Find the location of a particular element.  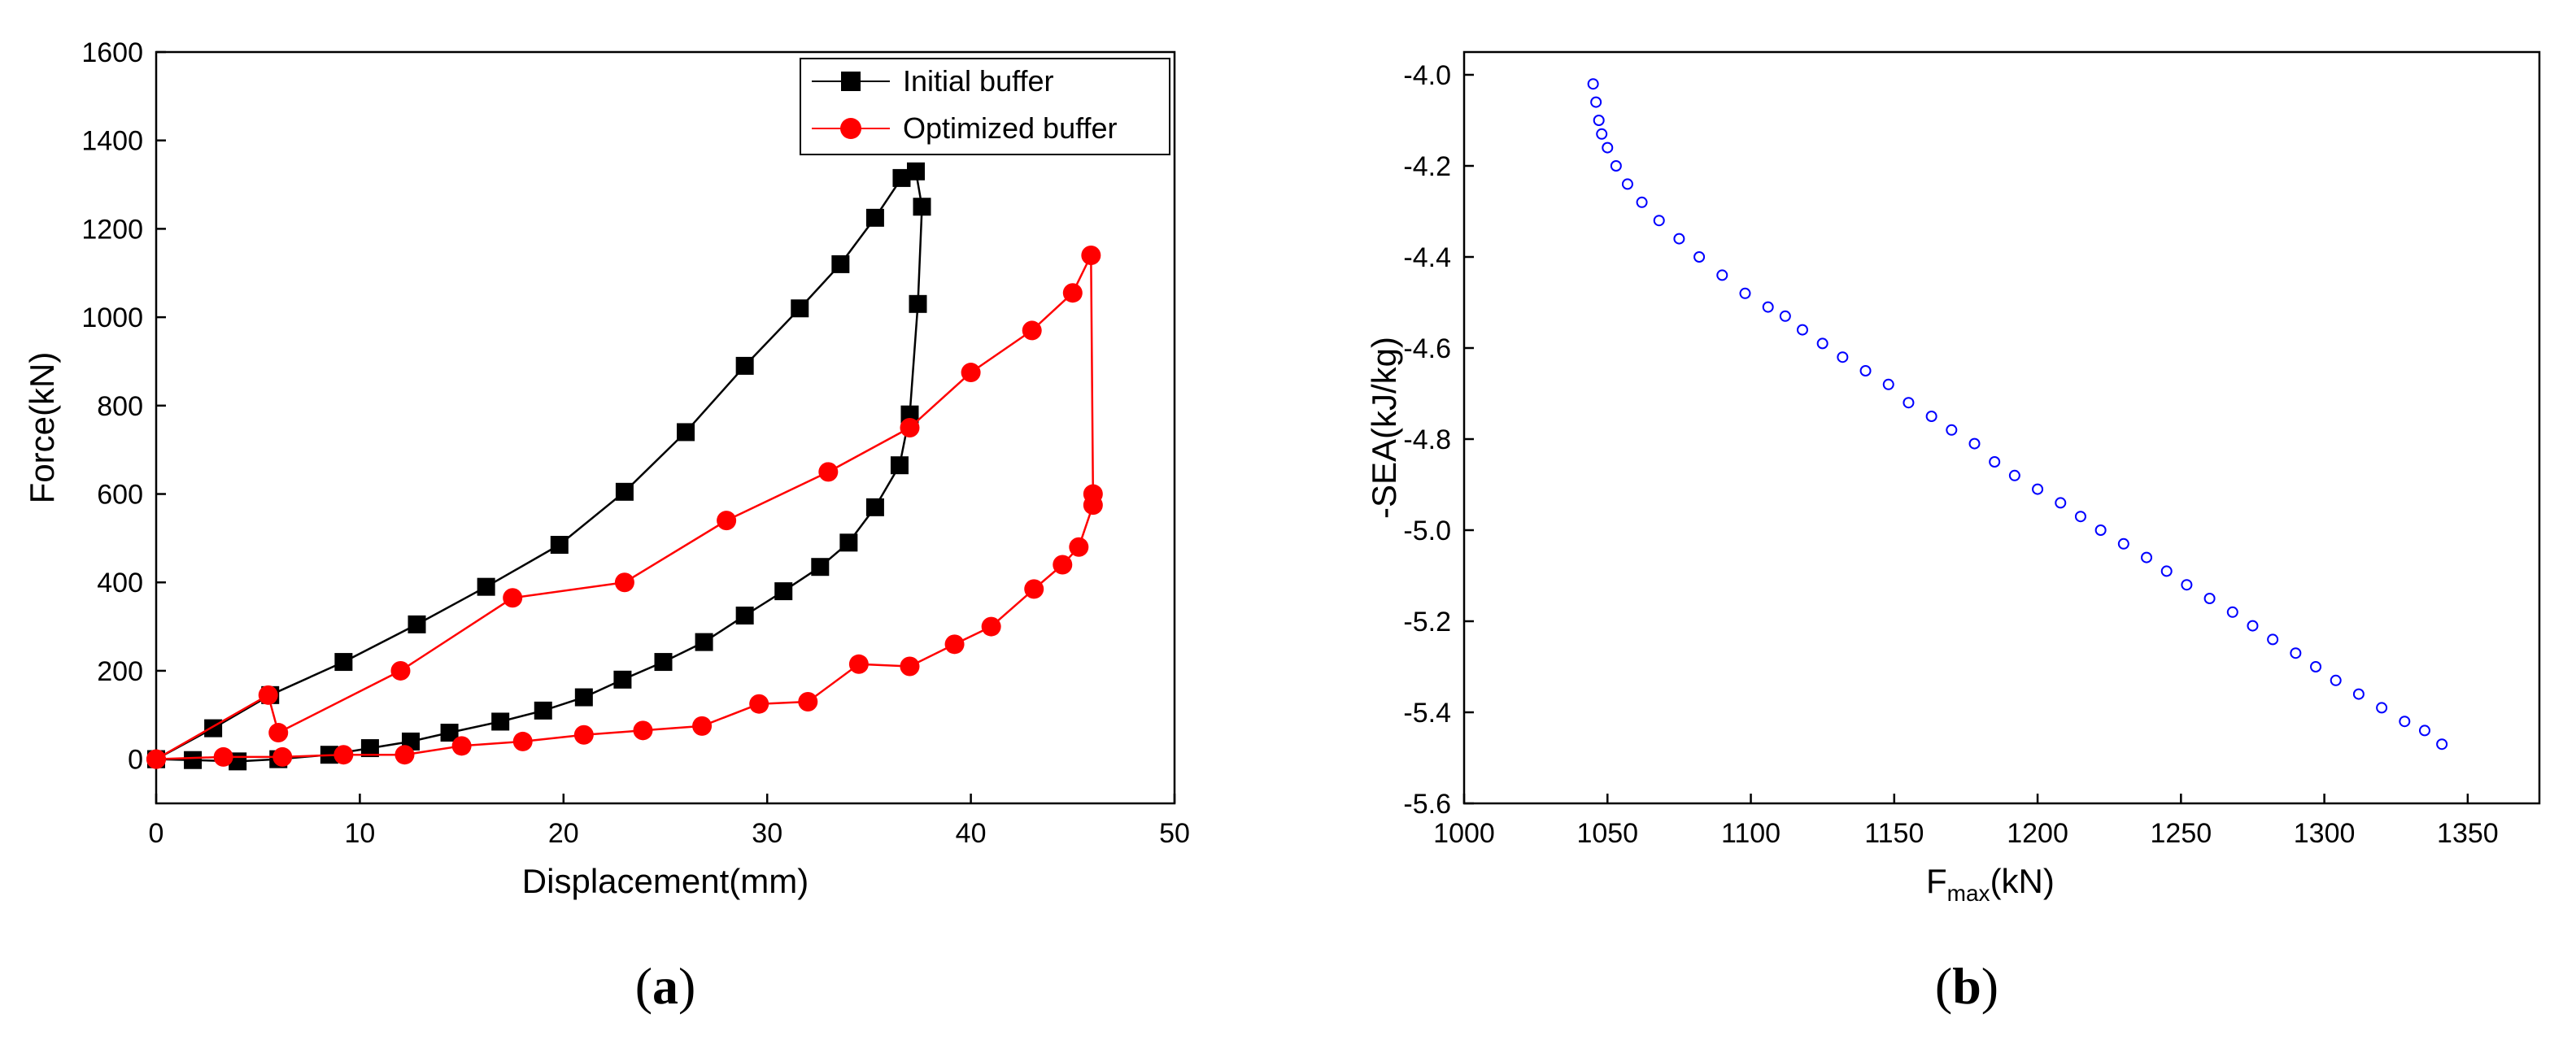

chart-b-x-axis-label: Fmax(kN) is located at coordinates (1990, 884).